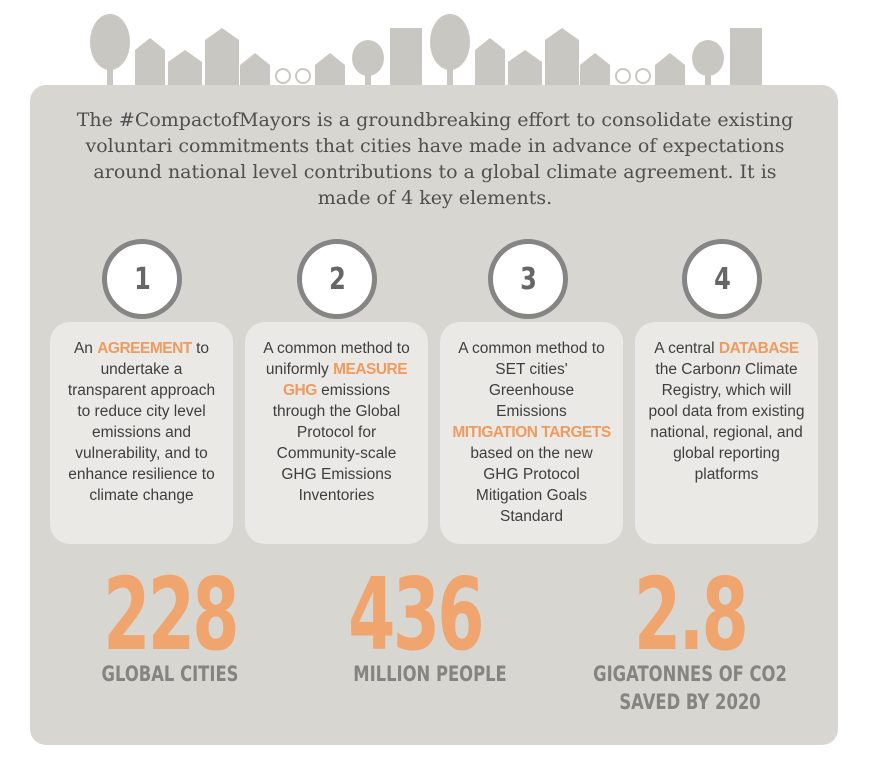 Image resolution: width=896 pixels, height=781 pixels. What do you see at coordinates (690, 688) in the screenshot?
I see `stat-label: GIGATONNES OF CO2 SAVED BY 2020` at bounding box center [690, 688].